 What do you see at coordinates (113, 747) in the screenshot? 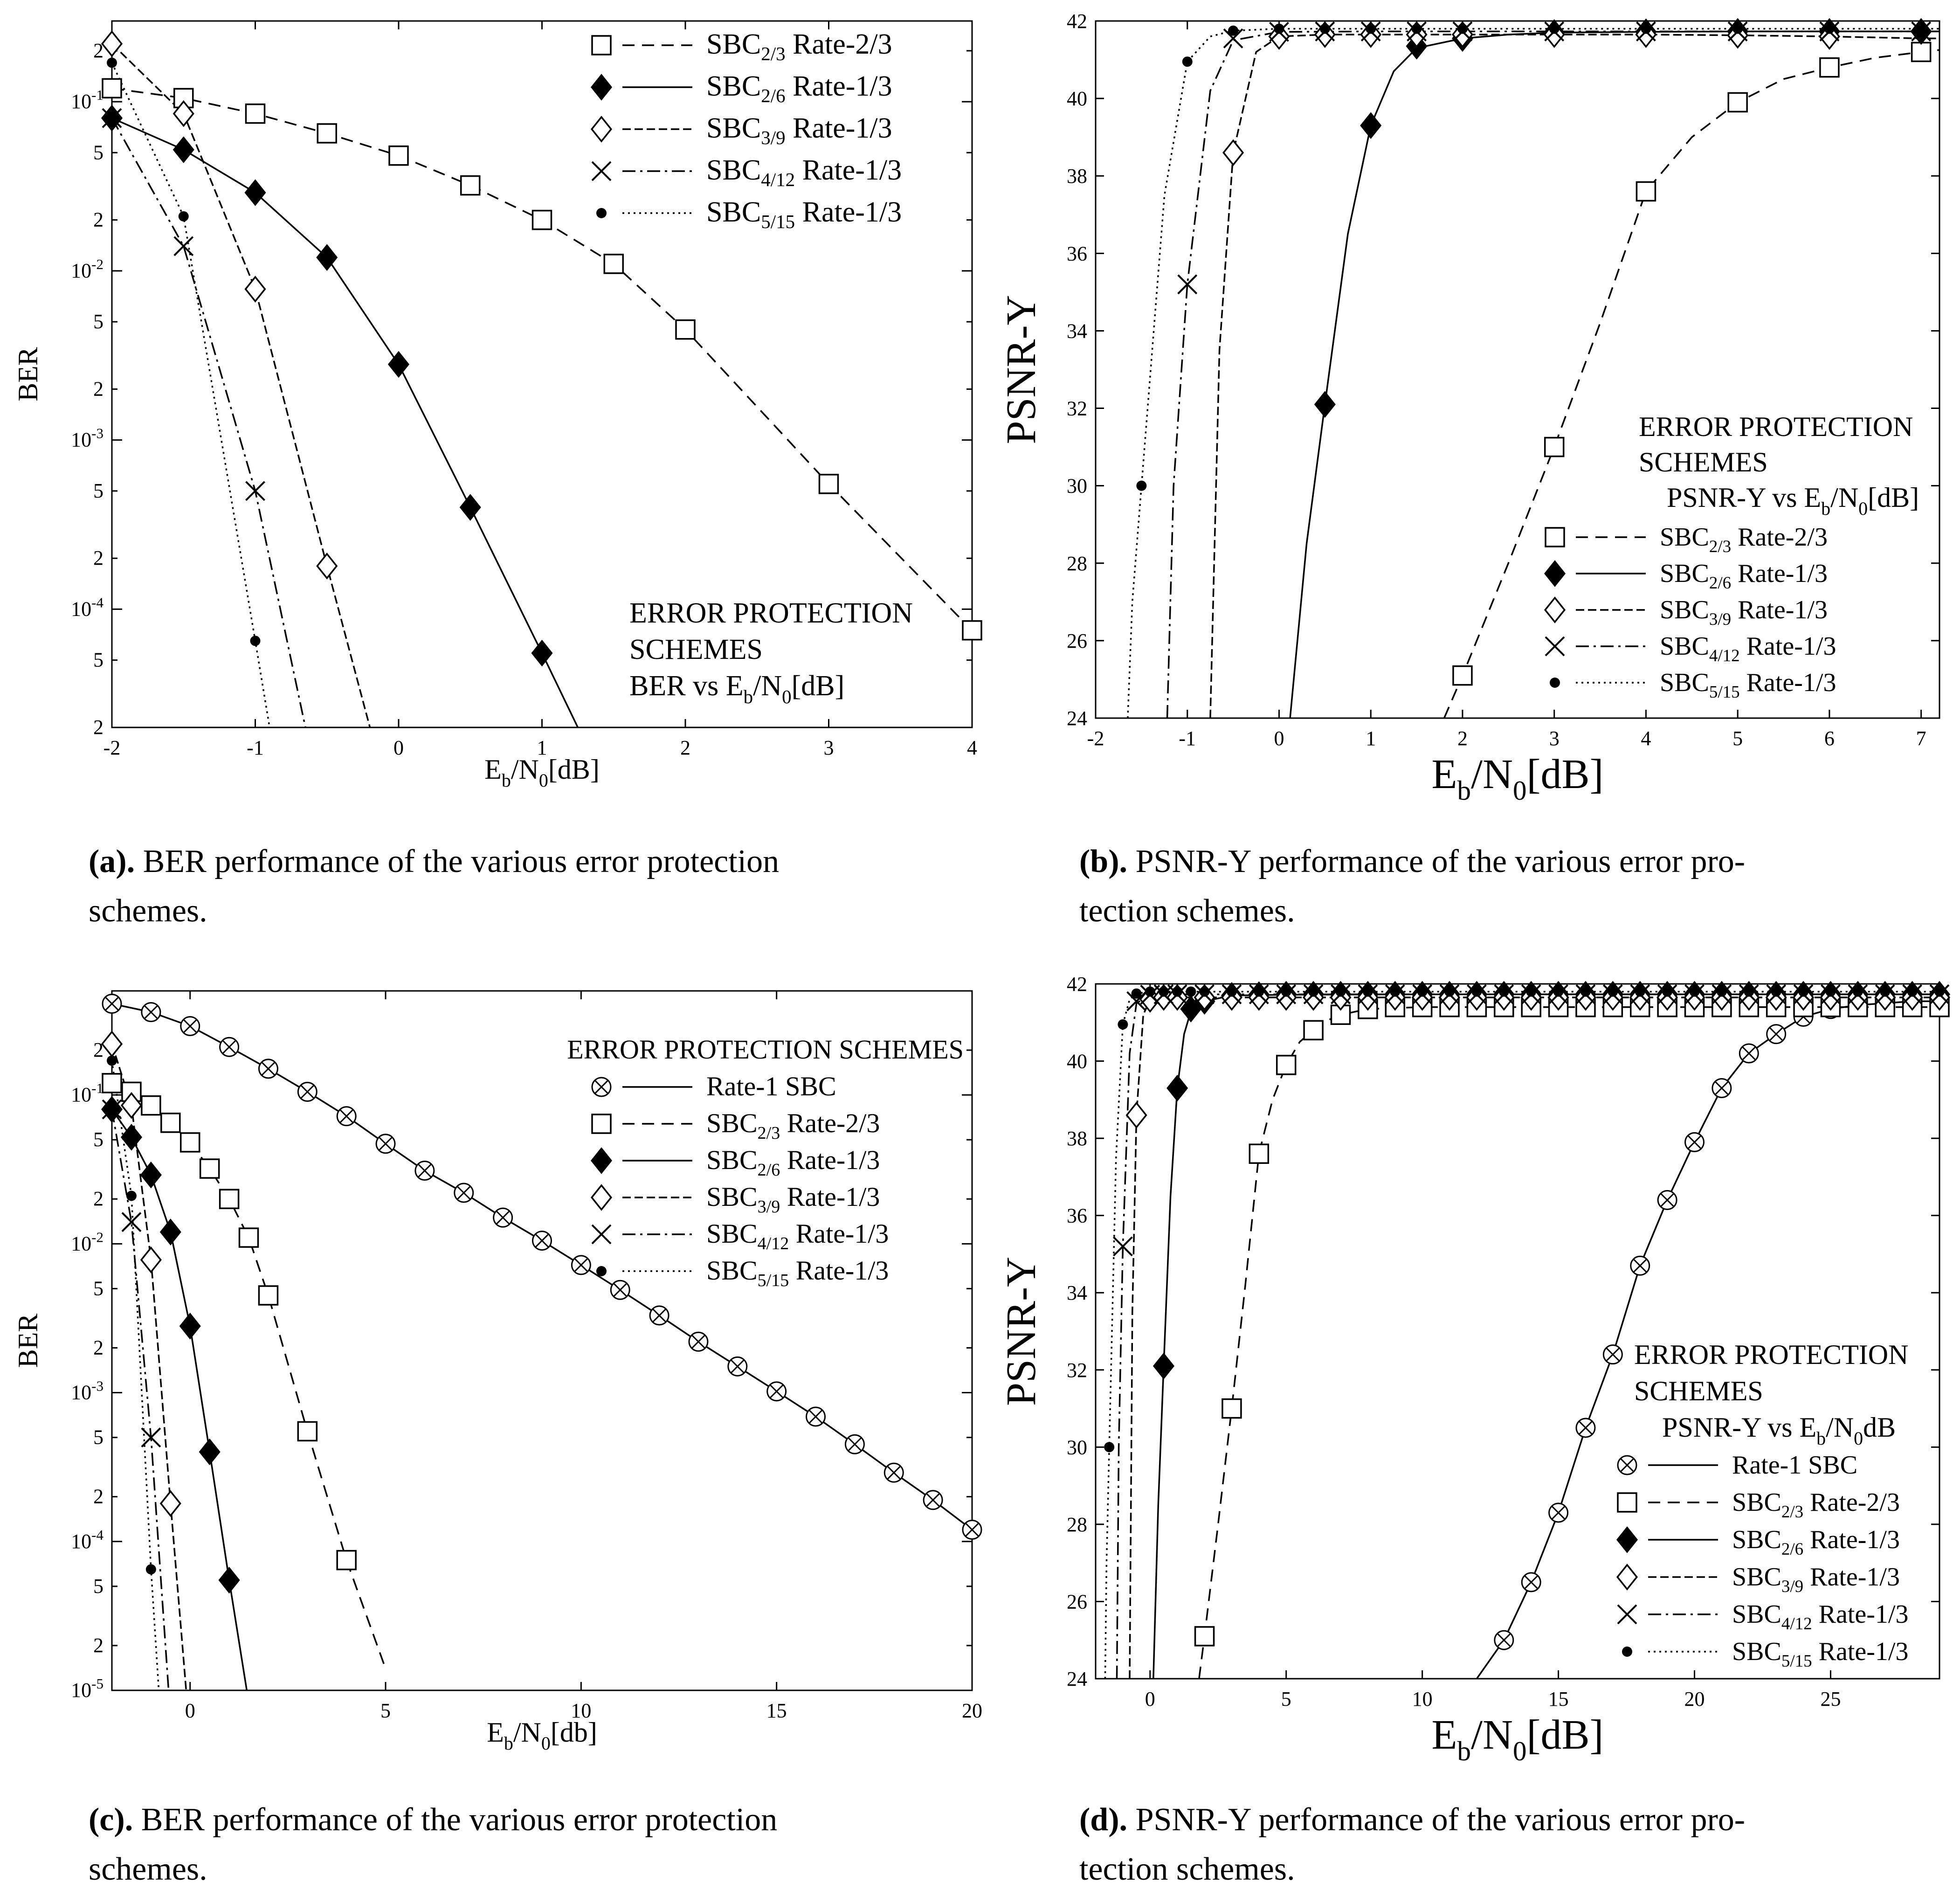
I see `x-tick-label: -2` at bounding box center [113, 747].